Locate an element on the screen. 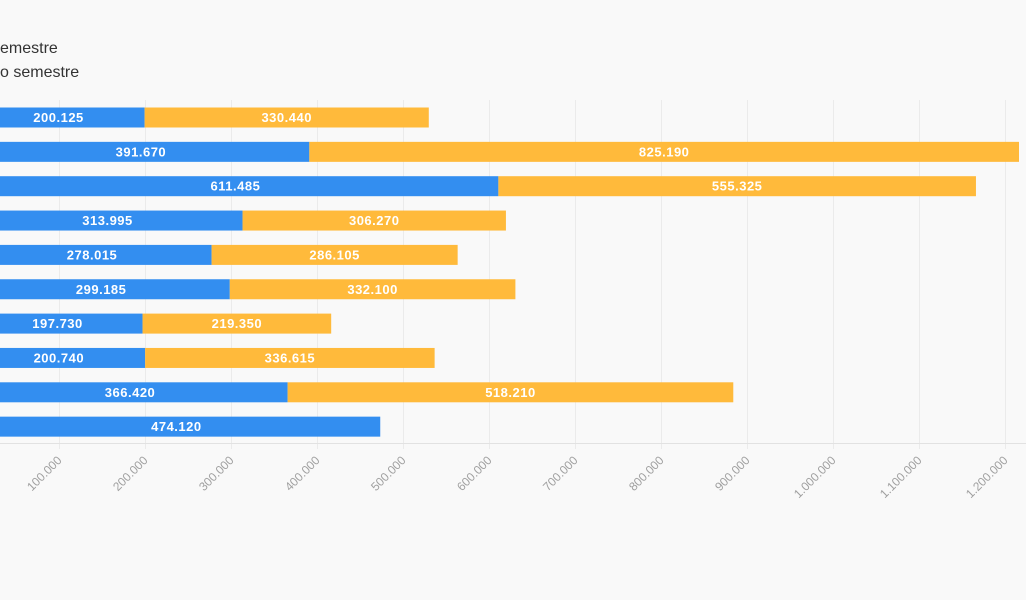 The width and height of the screenshot is (1026, 600). bar-value-label-series-2: 336.615 is located at coordinates (290, 357).